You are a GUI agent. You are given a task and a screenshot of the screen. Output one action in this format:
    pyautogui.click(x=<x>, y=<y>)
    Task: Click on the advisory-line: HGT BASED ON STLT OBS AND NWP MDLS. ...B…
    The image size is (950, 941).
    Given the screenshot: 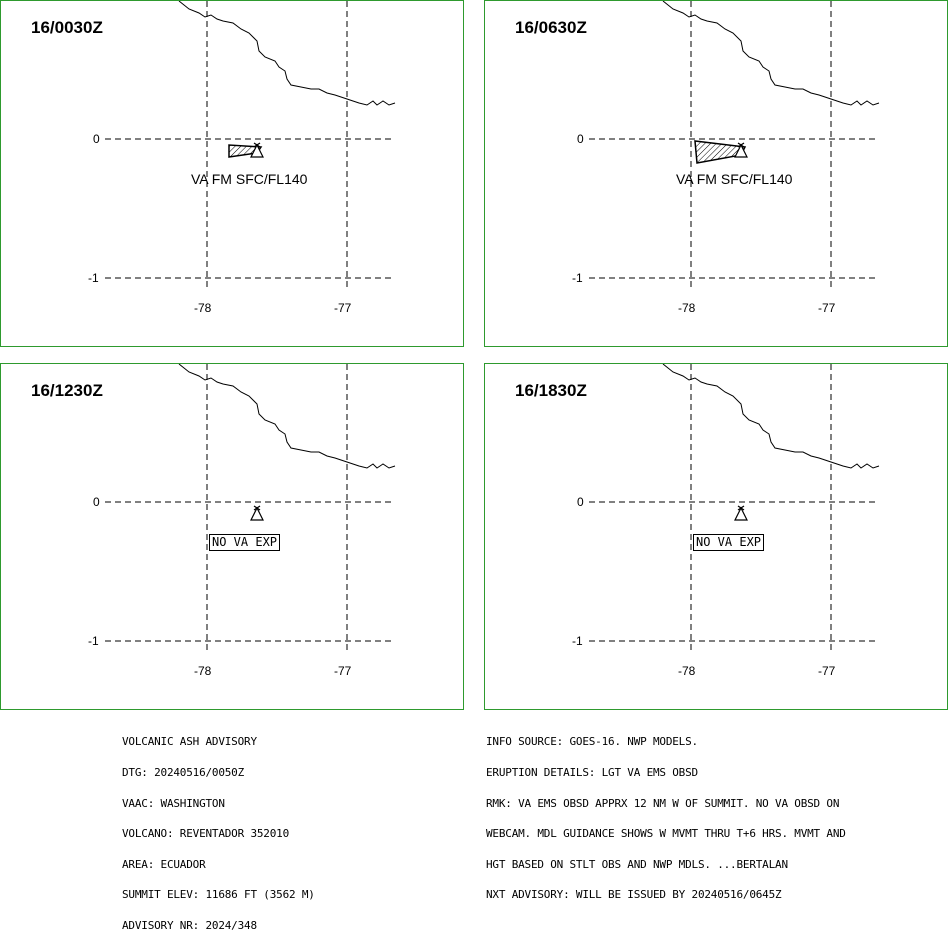 What is the action you would take?
    pyautogui.click(x=637, y=864)
    